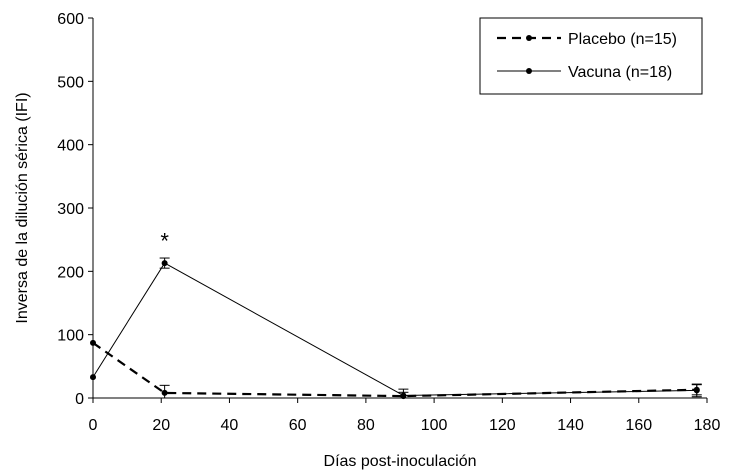  I want to click on x-tick-label: 120, so click(502, 425).